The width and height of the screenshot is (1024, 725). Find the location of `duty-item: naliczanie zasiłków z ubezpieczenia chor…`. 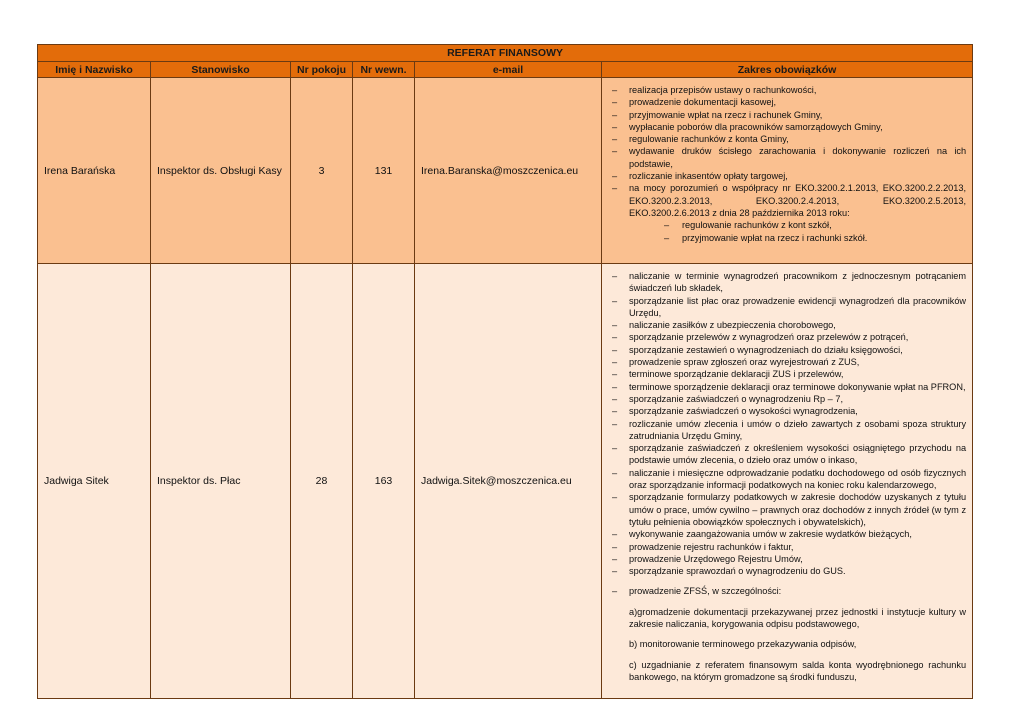

duty-item: naliczanie zasiłków z ubezpieczenia chor… is located at coordinates (789, 325).